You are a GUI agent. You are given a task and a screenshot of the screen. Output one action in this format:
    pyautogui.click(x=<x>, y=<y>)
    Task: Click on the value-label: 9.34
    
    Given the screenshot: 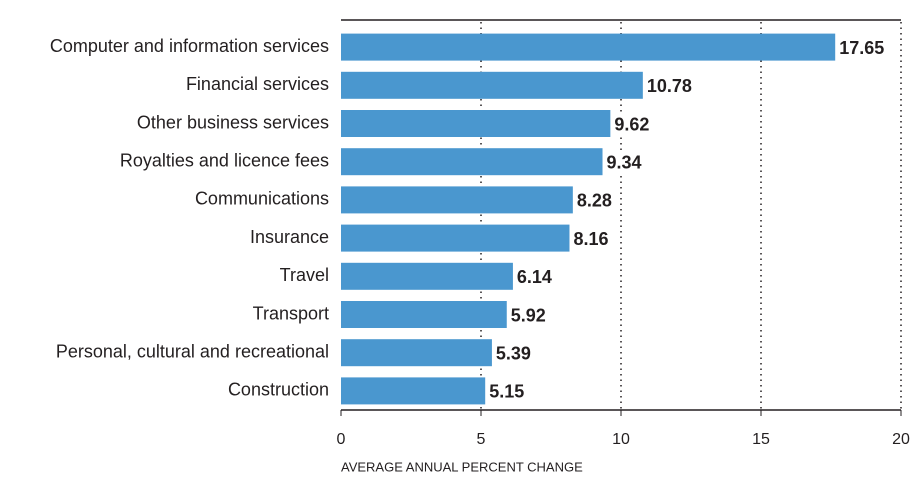 What is the action you would take?
    pyautogui.click(x=624, y=162)
    